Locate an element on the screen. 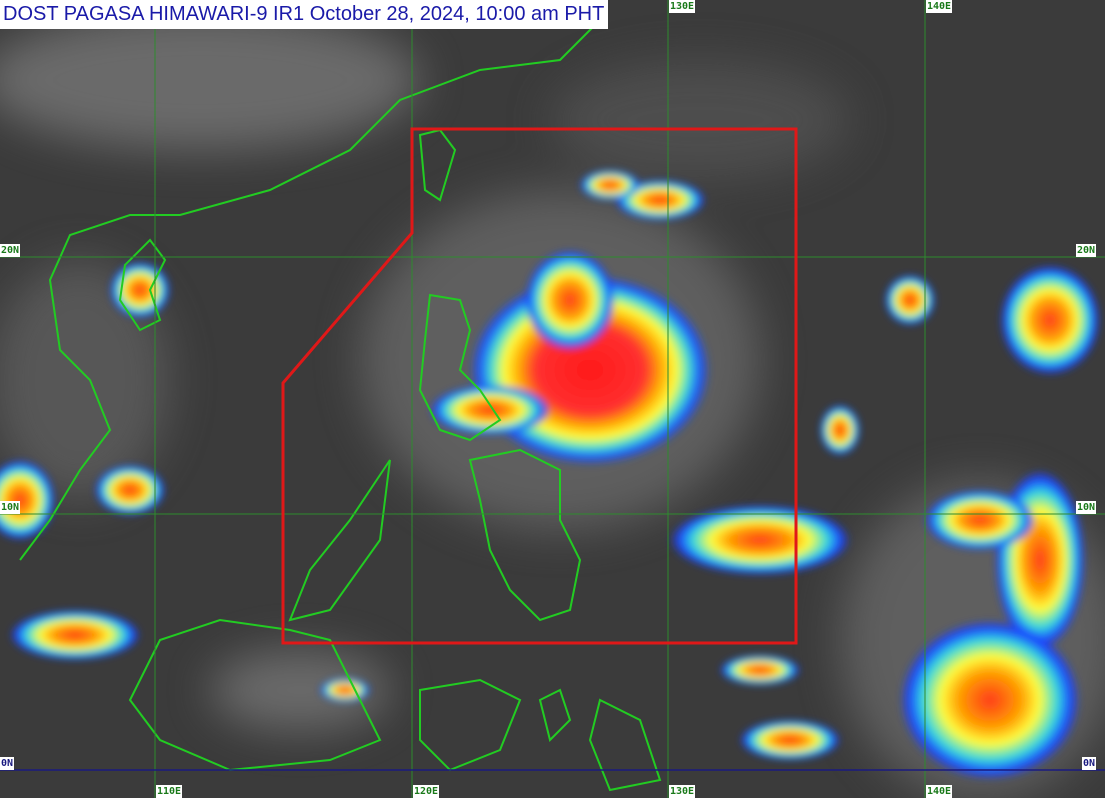  lon-label-140e-top: 140E is located at coordinates (939, 6).